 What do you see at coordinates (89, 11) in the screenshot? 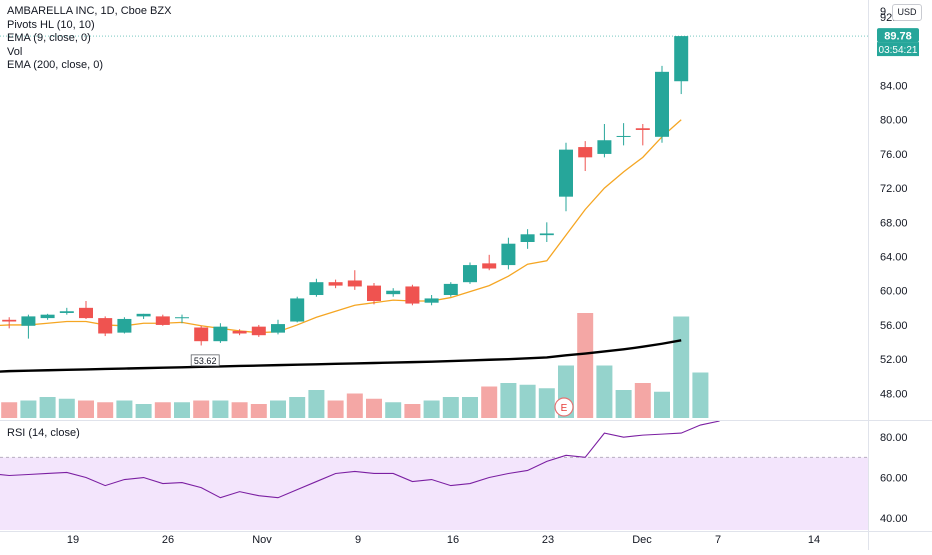
I see `symbol-title: AMBARELLA INC, 1D, Cboe BZX` at bounding box center [89, 11].